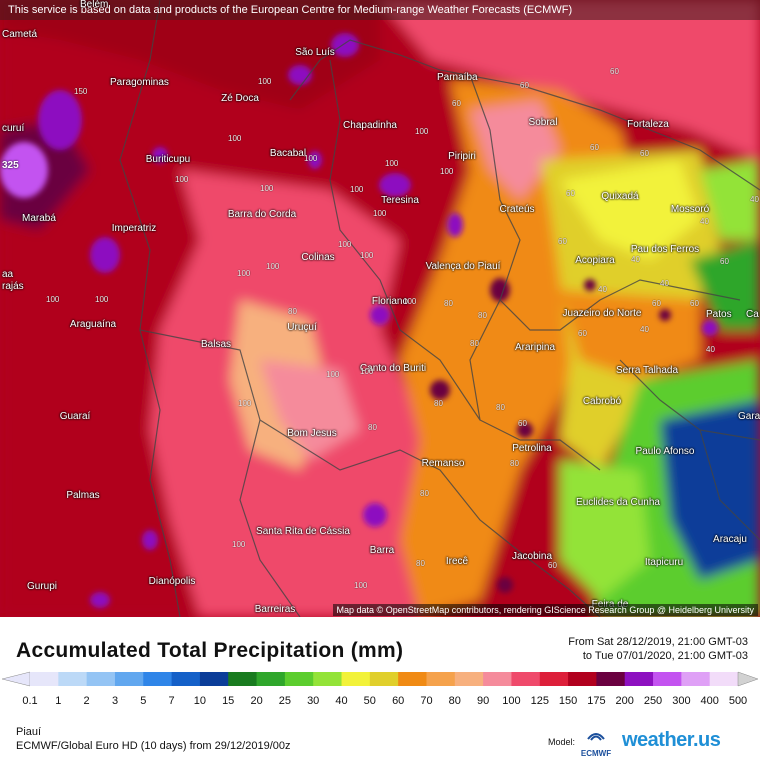  What do you see at coordinates (602, 314) in the screenshot?
I see `city-label-juazeiro-do-norte: Juazeiro do Norte` at bounding box center [602, 314].